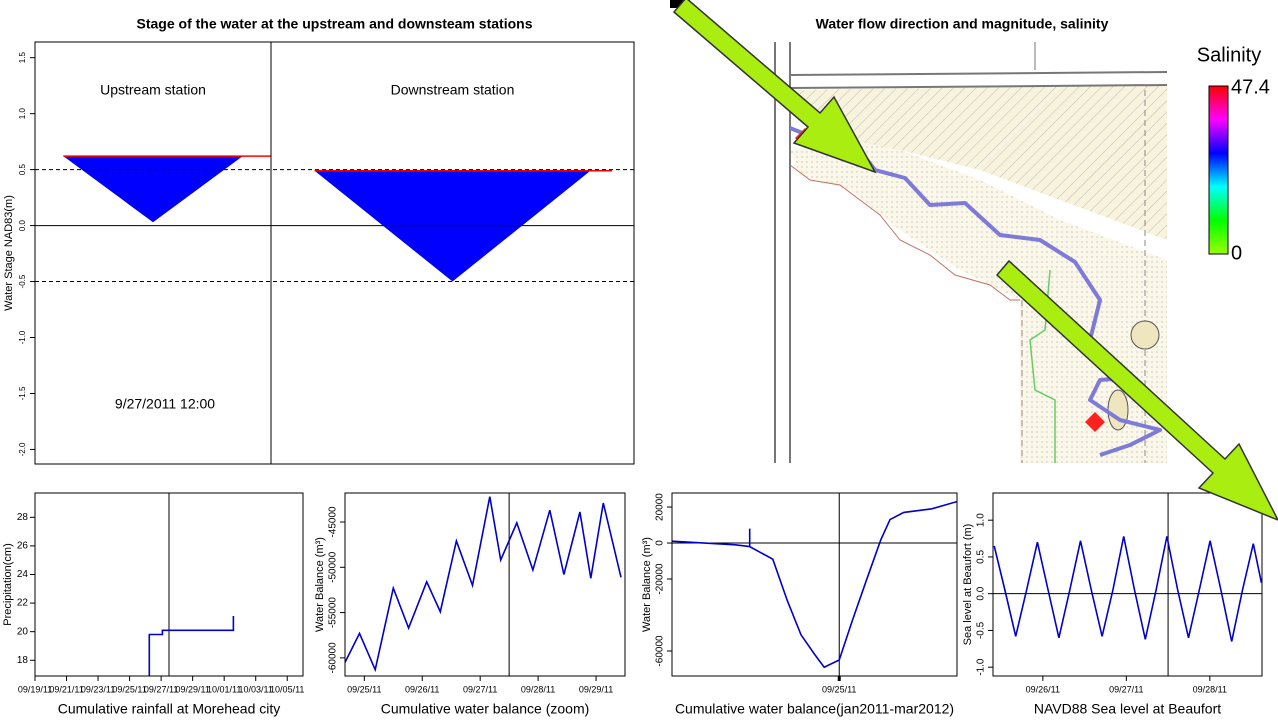 The image size is (1278, 720). I want to click on y-axis-label: Sea level at Beaufort (m), so click(968, 585).